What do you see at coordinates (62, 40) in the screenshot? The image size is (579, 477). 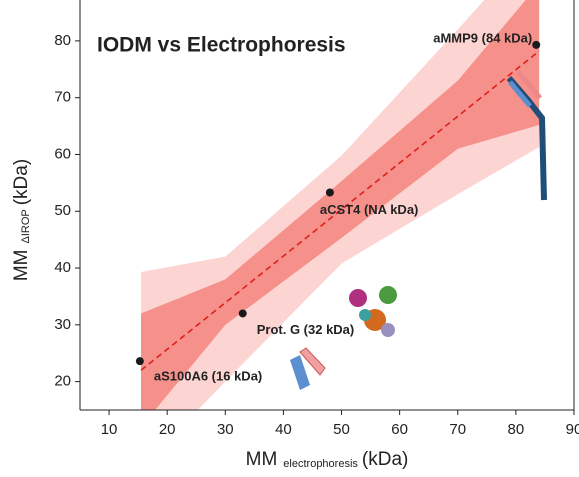 I see `y-tick-label: 80` at bounding box center [62, 40].